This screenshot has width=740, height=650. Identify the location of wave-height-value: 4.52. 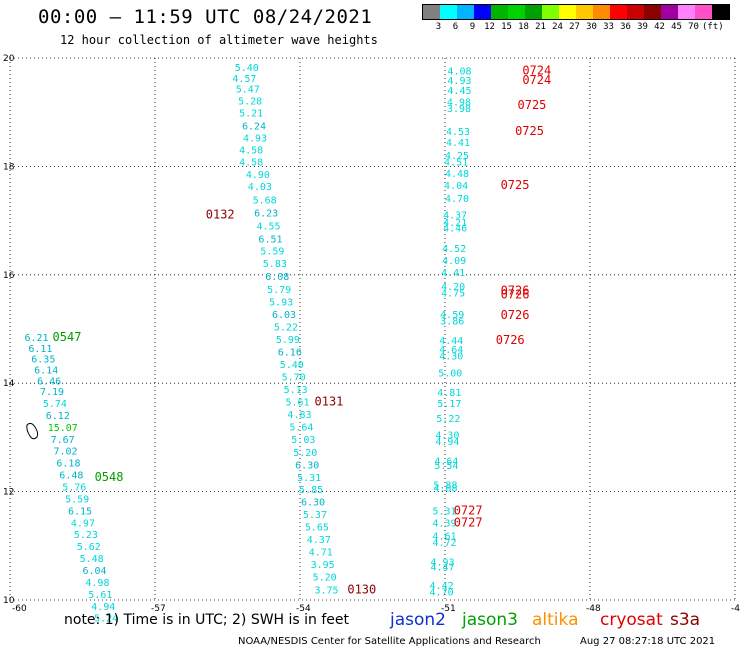
(454, 249).